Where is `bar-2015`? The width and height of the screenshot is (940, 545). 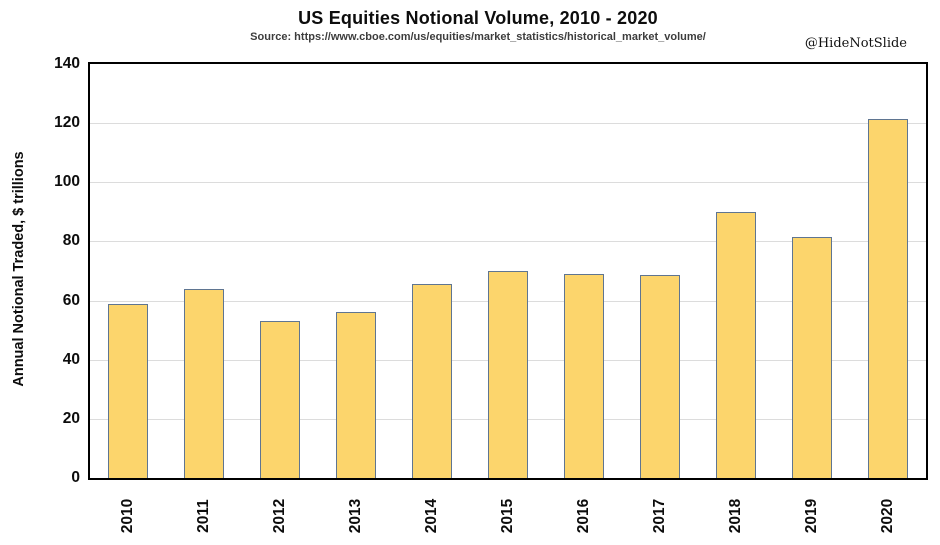 bar-2015 is located at coordinates (508, 374).